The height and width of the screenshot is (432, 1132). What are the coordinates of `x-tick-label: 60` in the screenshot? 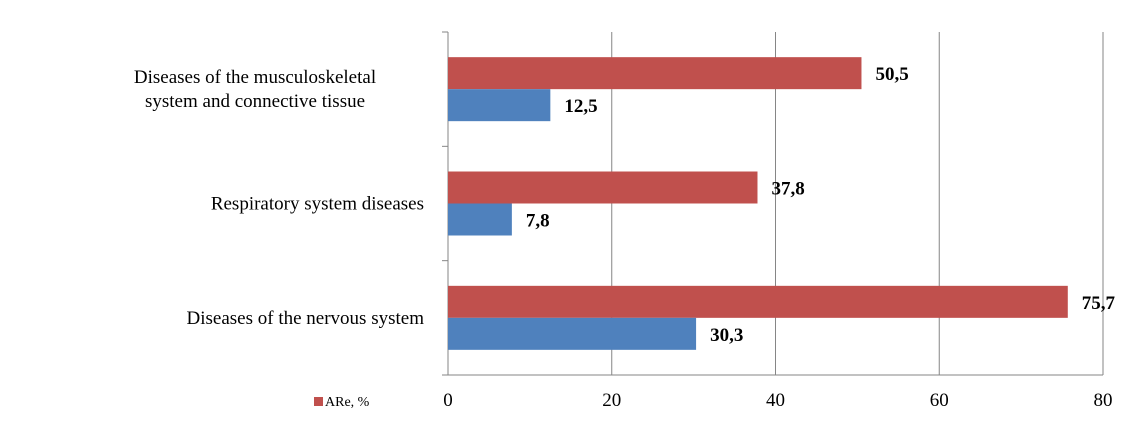 It's located at (939, 400).